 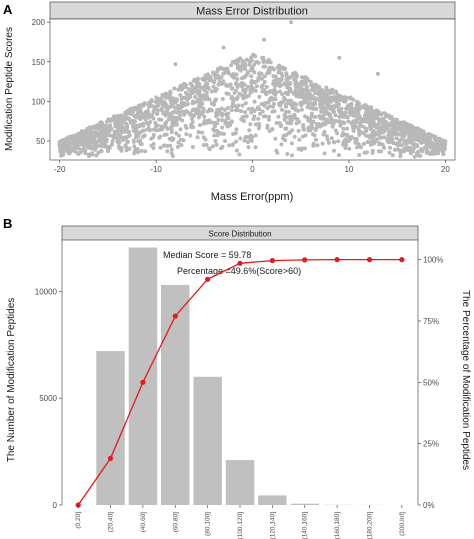 I want to click on x-tick-label-b: (200,Inf], so click(x=402, y=524).